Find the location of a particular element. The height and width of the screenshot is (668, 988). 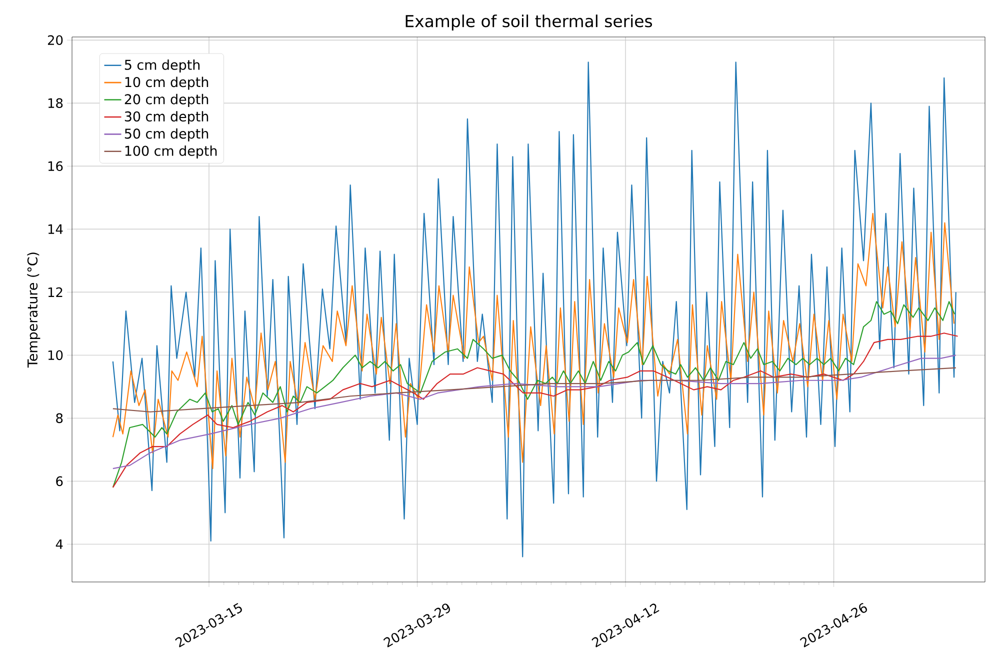

y-axis-title: Temperature (°C) is located at coordinates (33, 310).